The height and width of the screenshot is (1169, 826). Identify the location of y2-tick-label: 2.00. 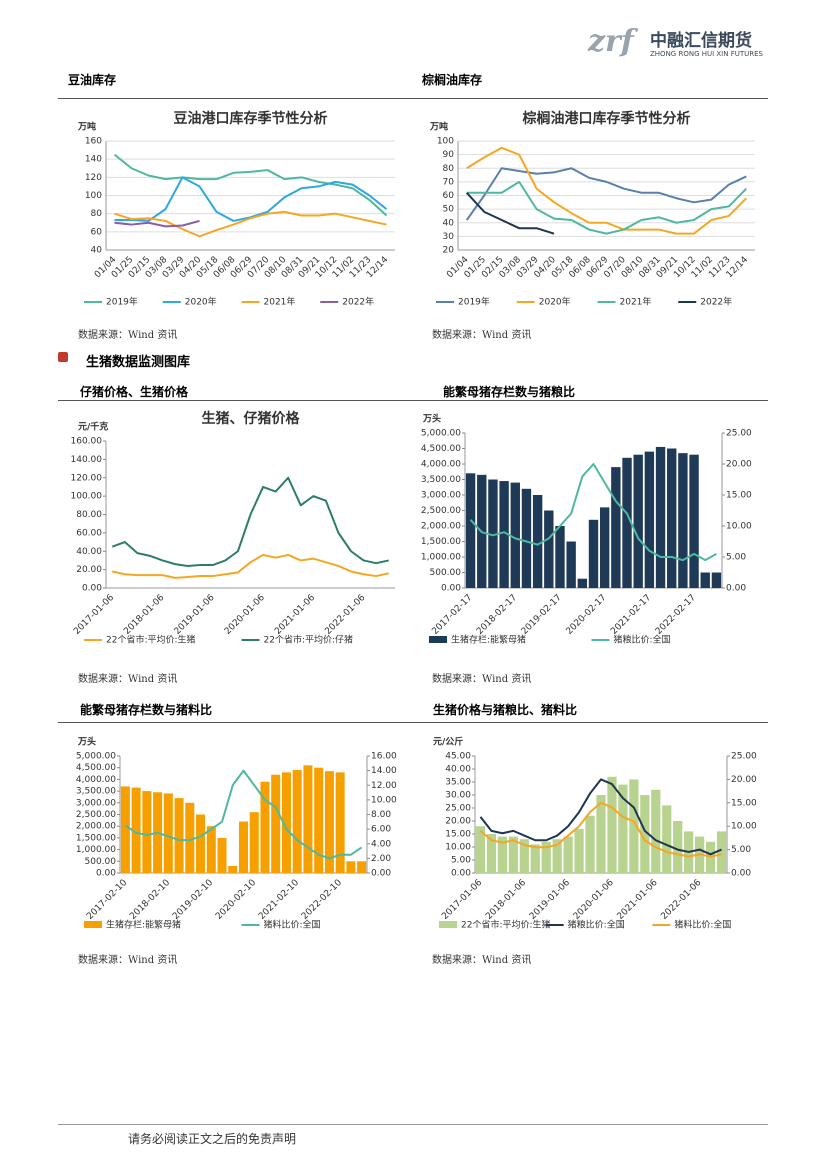
(381, 859).